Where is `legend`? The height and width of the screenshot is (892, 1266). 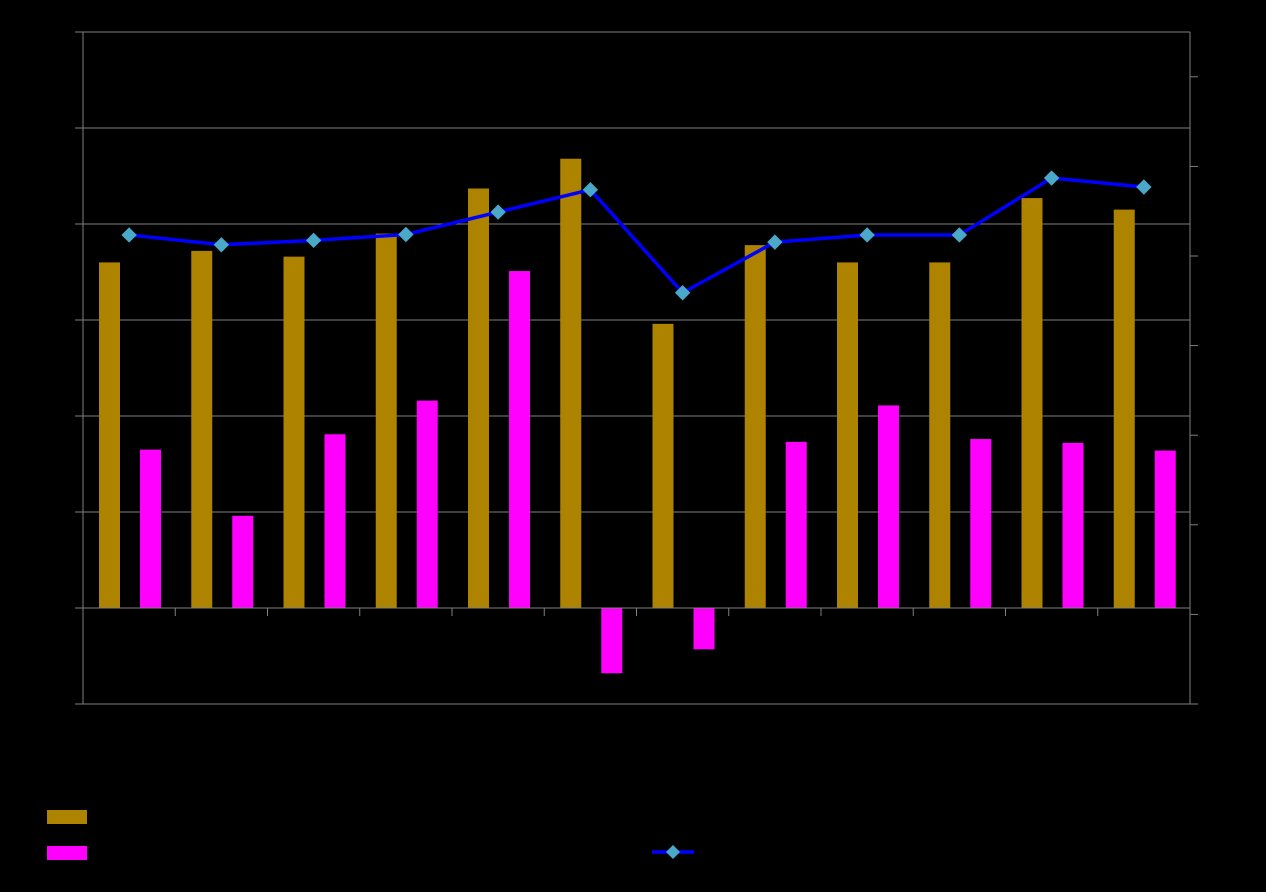 legend is located at coordinates (370, 835).